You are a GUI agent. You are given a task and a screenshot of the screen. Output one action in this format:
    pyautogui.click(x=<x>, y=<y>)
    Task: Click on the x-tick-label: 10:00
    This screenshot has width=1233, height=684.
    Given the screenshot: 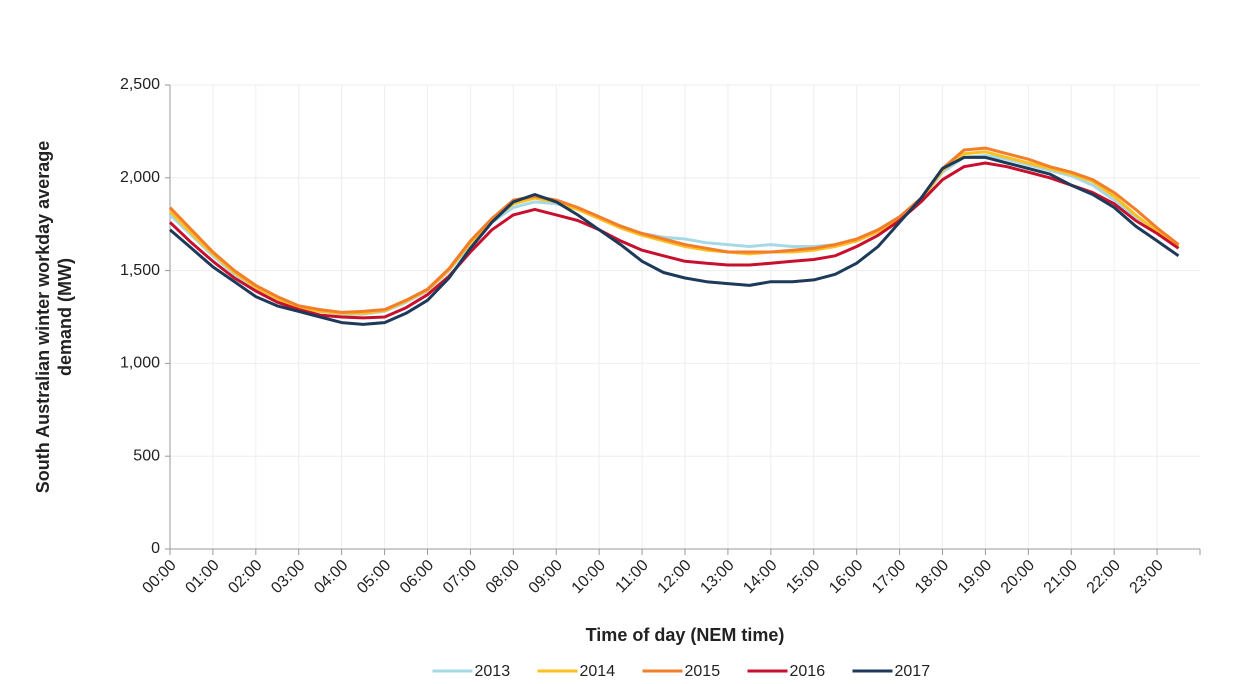 What is the action you would take?
    pyautogui.click(x=589, y=577)
    